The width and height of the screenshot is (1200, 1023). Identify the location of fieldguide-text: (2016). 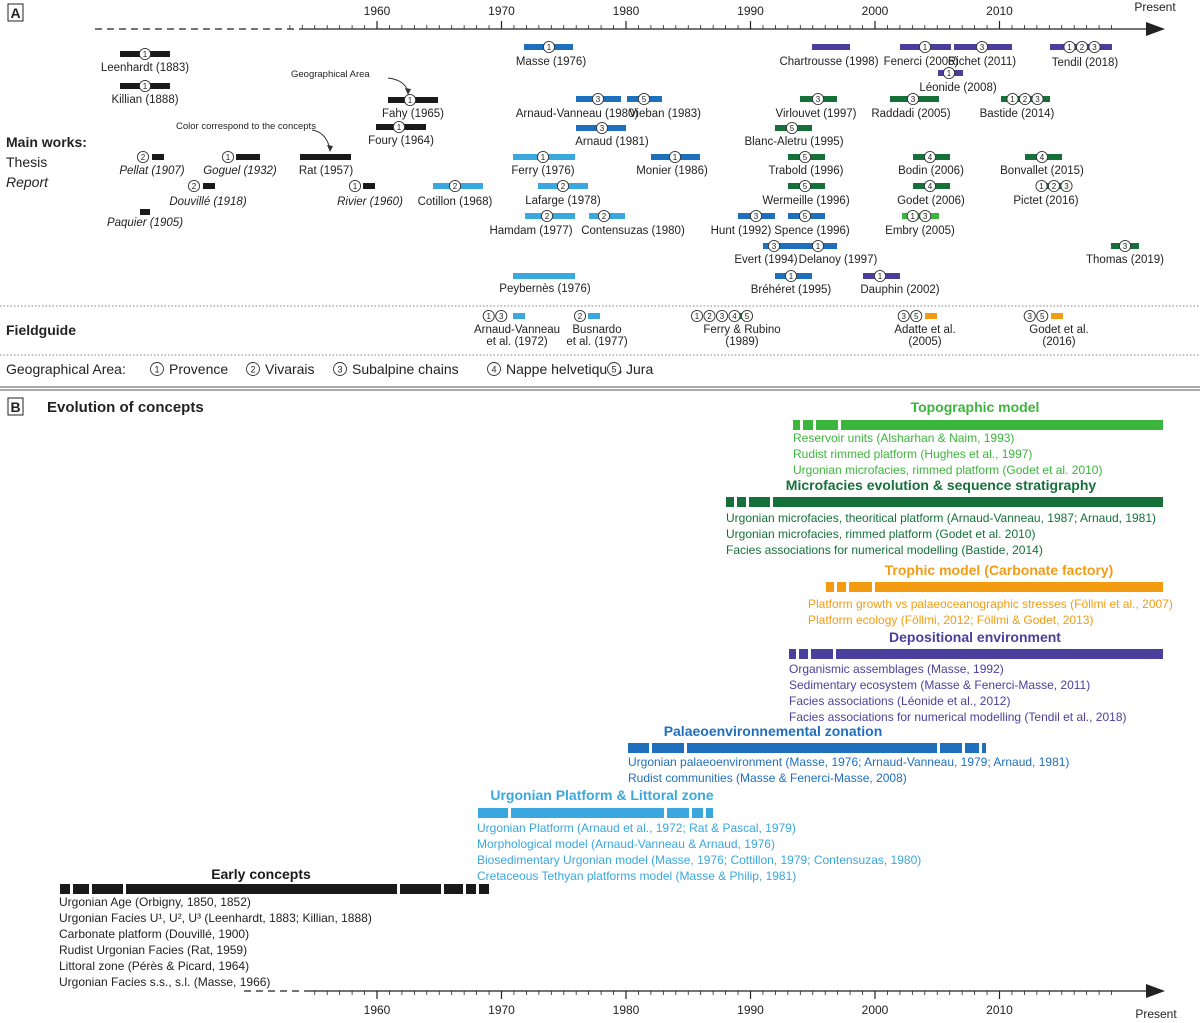
(1058, 342).